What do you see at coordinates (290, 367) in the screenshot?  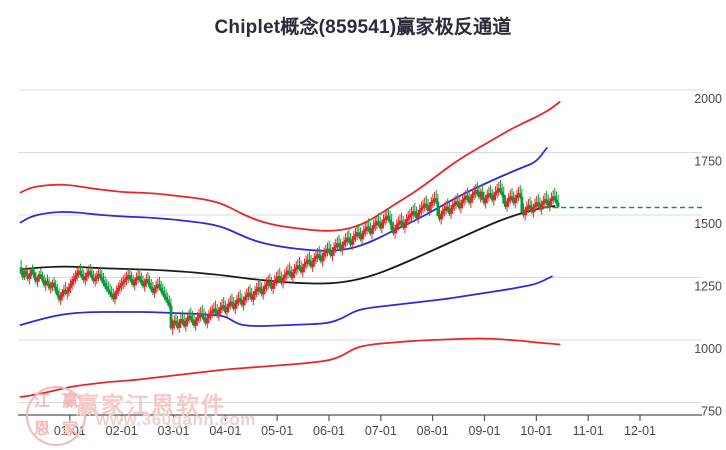 I see `series-lower_band_red` at bounding box center [290, 367].